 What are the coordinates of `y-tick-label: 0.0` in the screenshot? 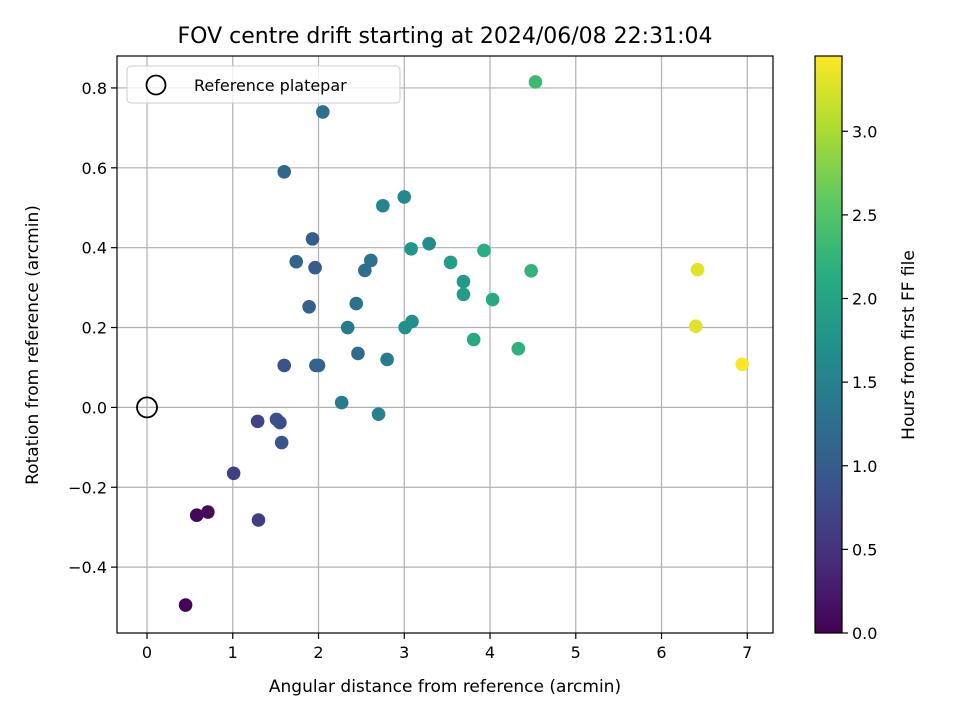 It's located at (94, 407).